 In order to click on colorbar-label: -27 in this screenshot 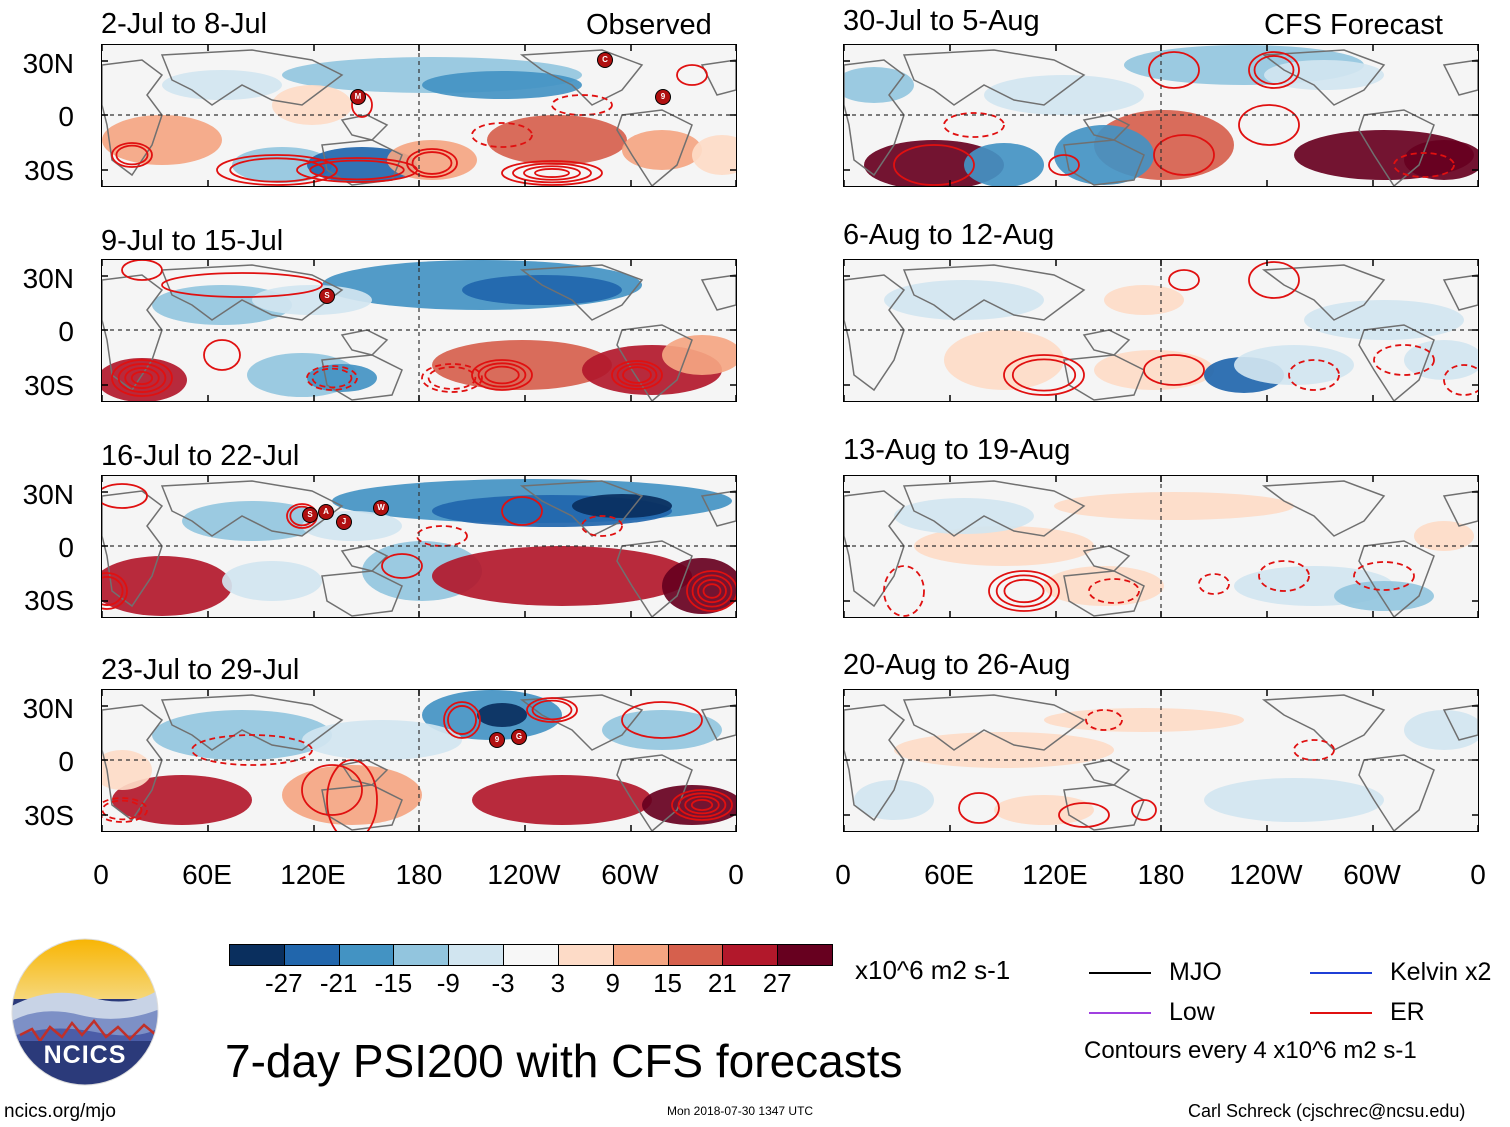, I will do `click(284, 983)`.